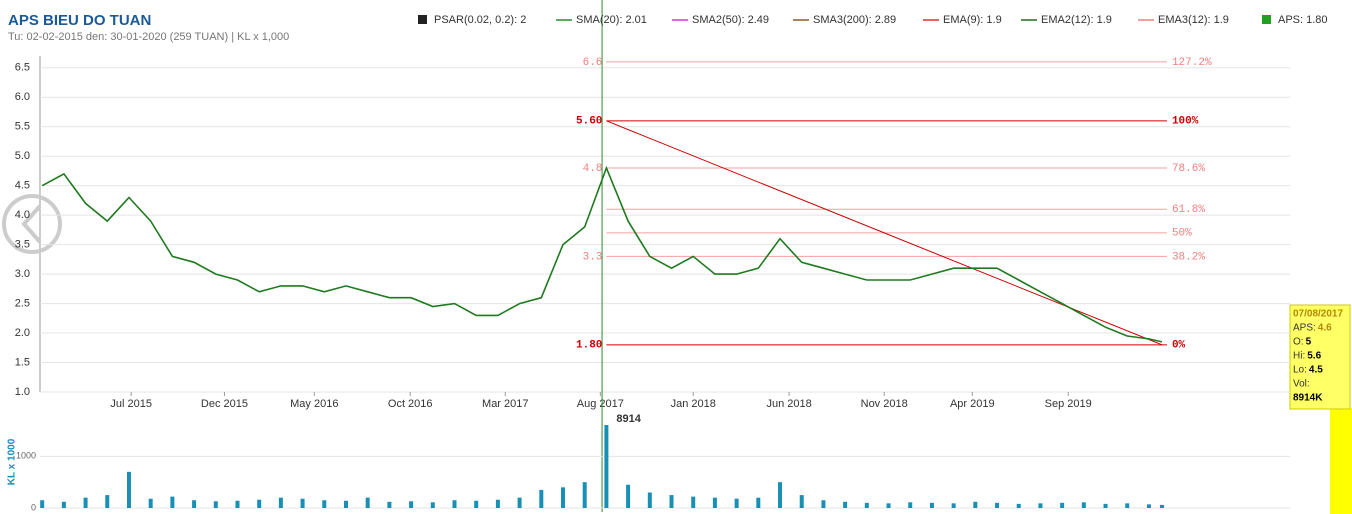  What do you see at coordinates (1188, 257) in the screenshot?
I see `fib-label: 38.2%` at bounding box center [1188, 257].